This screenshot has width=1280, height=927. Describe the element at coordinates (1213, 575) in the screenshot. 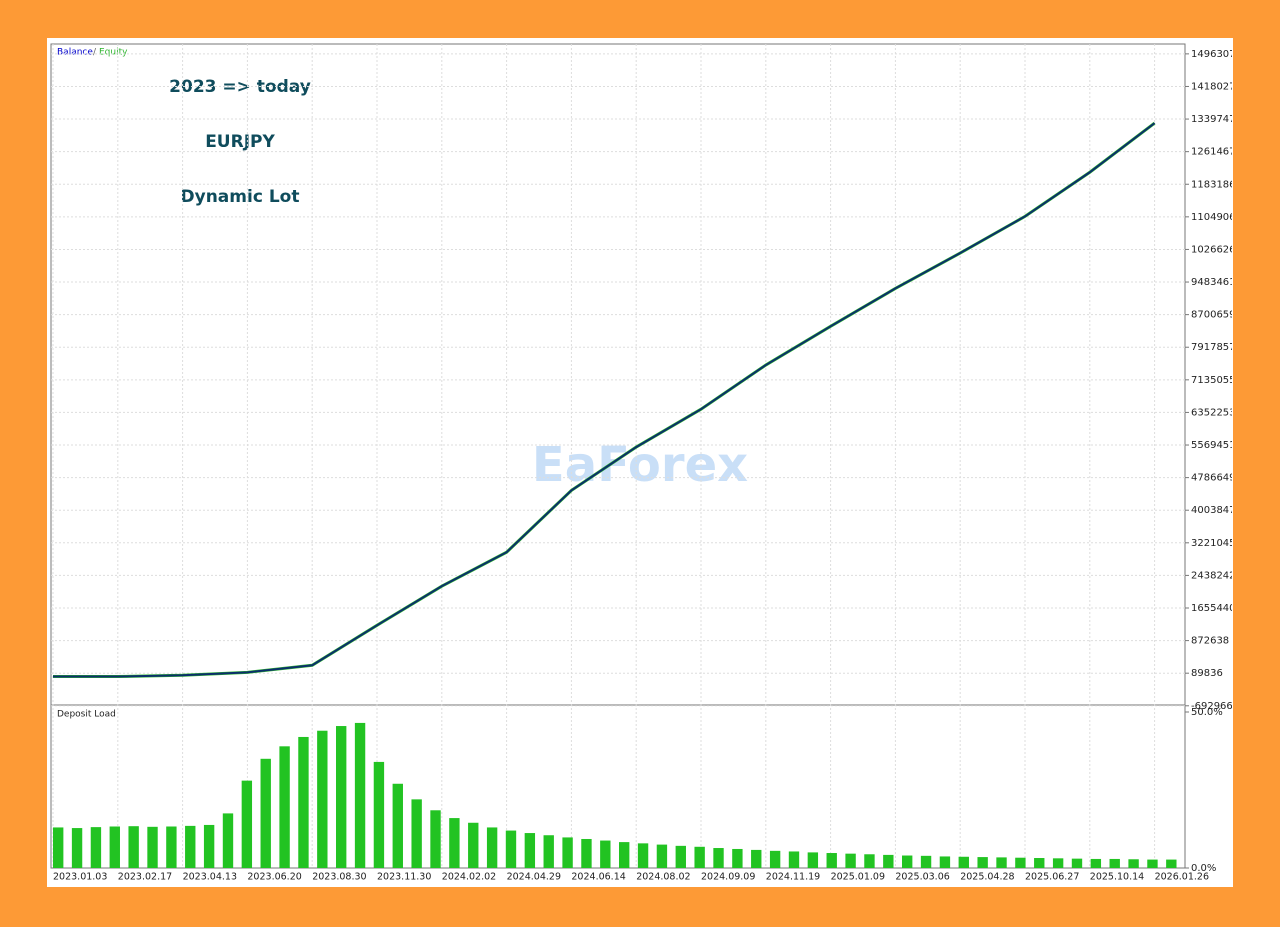

I see `y-tick-label: 2438242` at that location.